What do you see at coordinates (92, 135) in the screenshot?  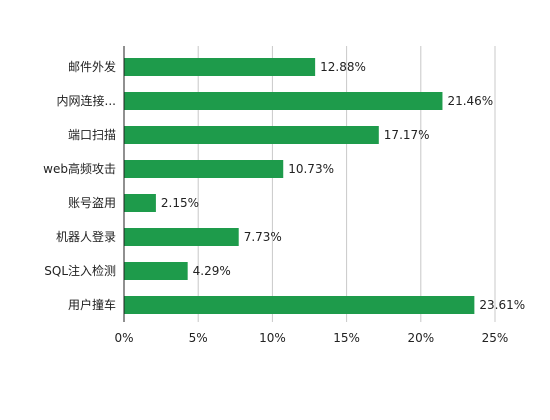 I see `category-label: 端口扫描` at bounding box center [92, 135].